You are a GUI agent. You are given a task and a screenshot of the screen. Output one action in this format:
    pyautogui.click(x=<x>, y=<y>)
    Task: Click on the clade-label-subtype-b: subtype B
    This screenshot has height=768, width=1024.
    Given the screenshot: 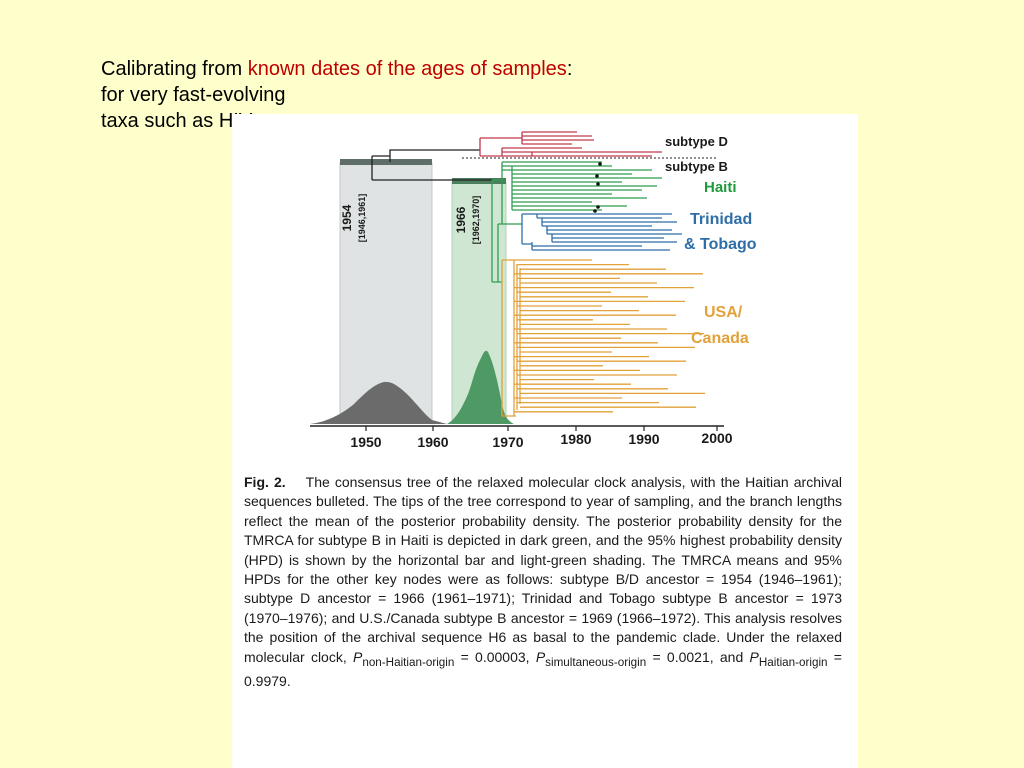 What is the action you would take?
    pyautogui.click(x=696, y=166)
    